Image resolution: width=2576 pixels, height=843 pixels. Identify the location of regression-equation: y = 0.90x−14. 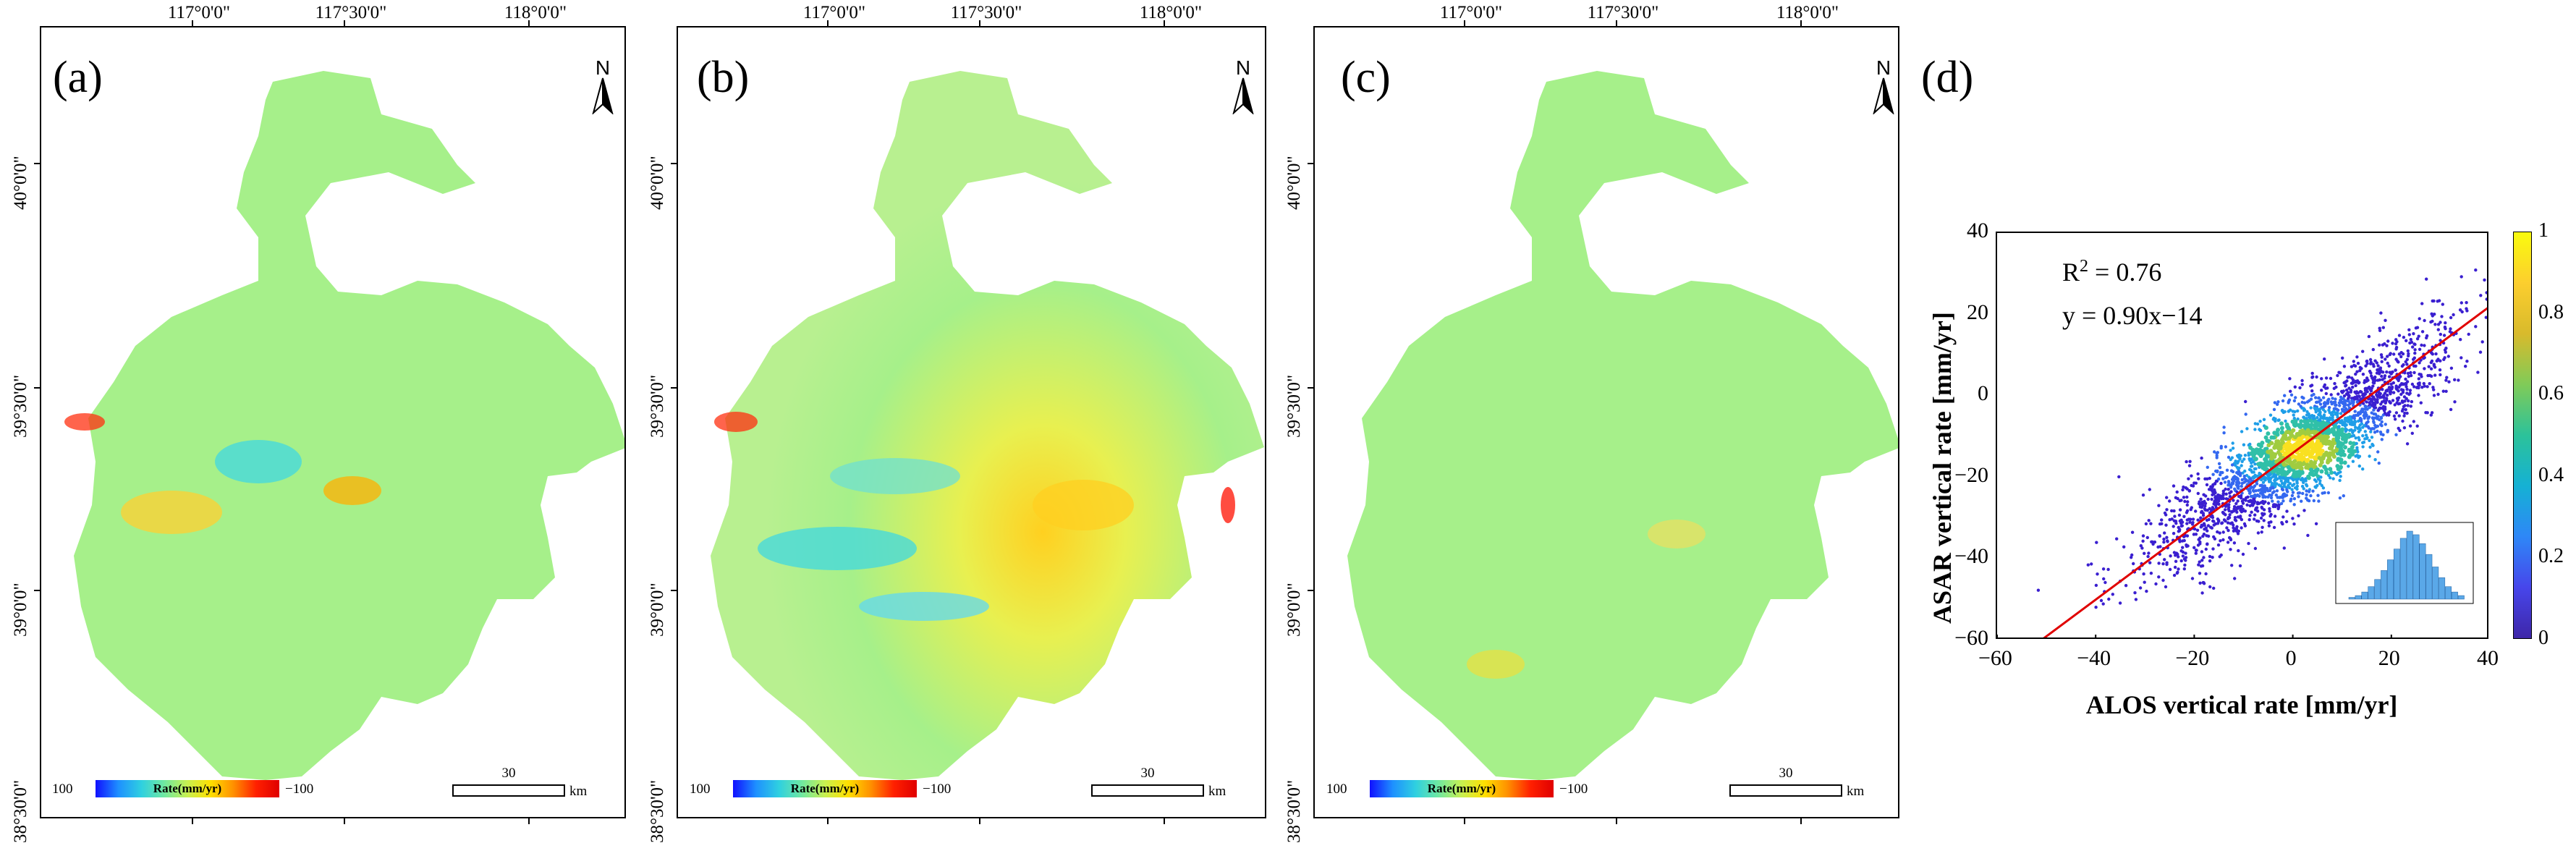
(2132, 315).